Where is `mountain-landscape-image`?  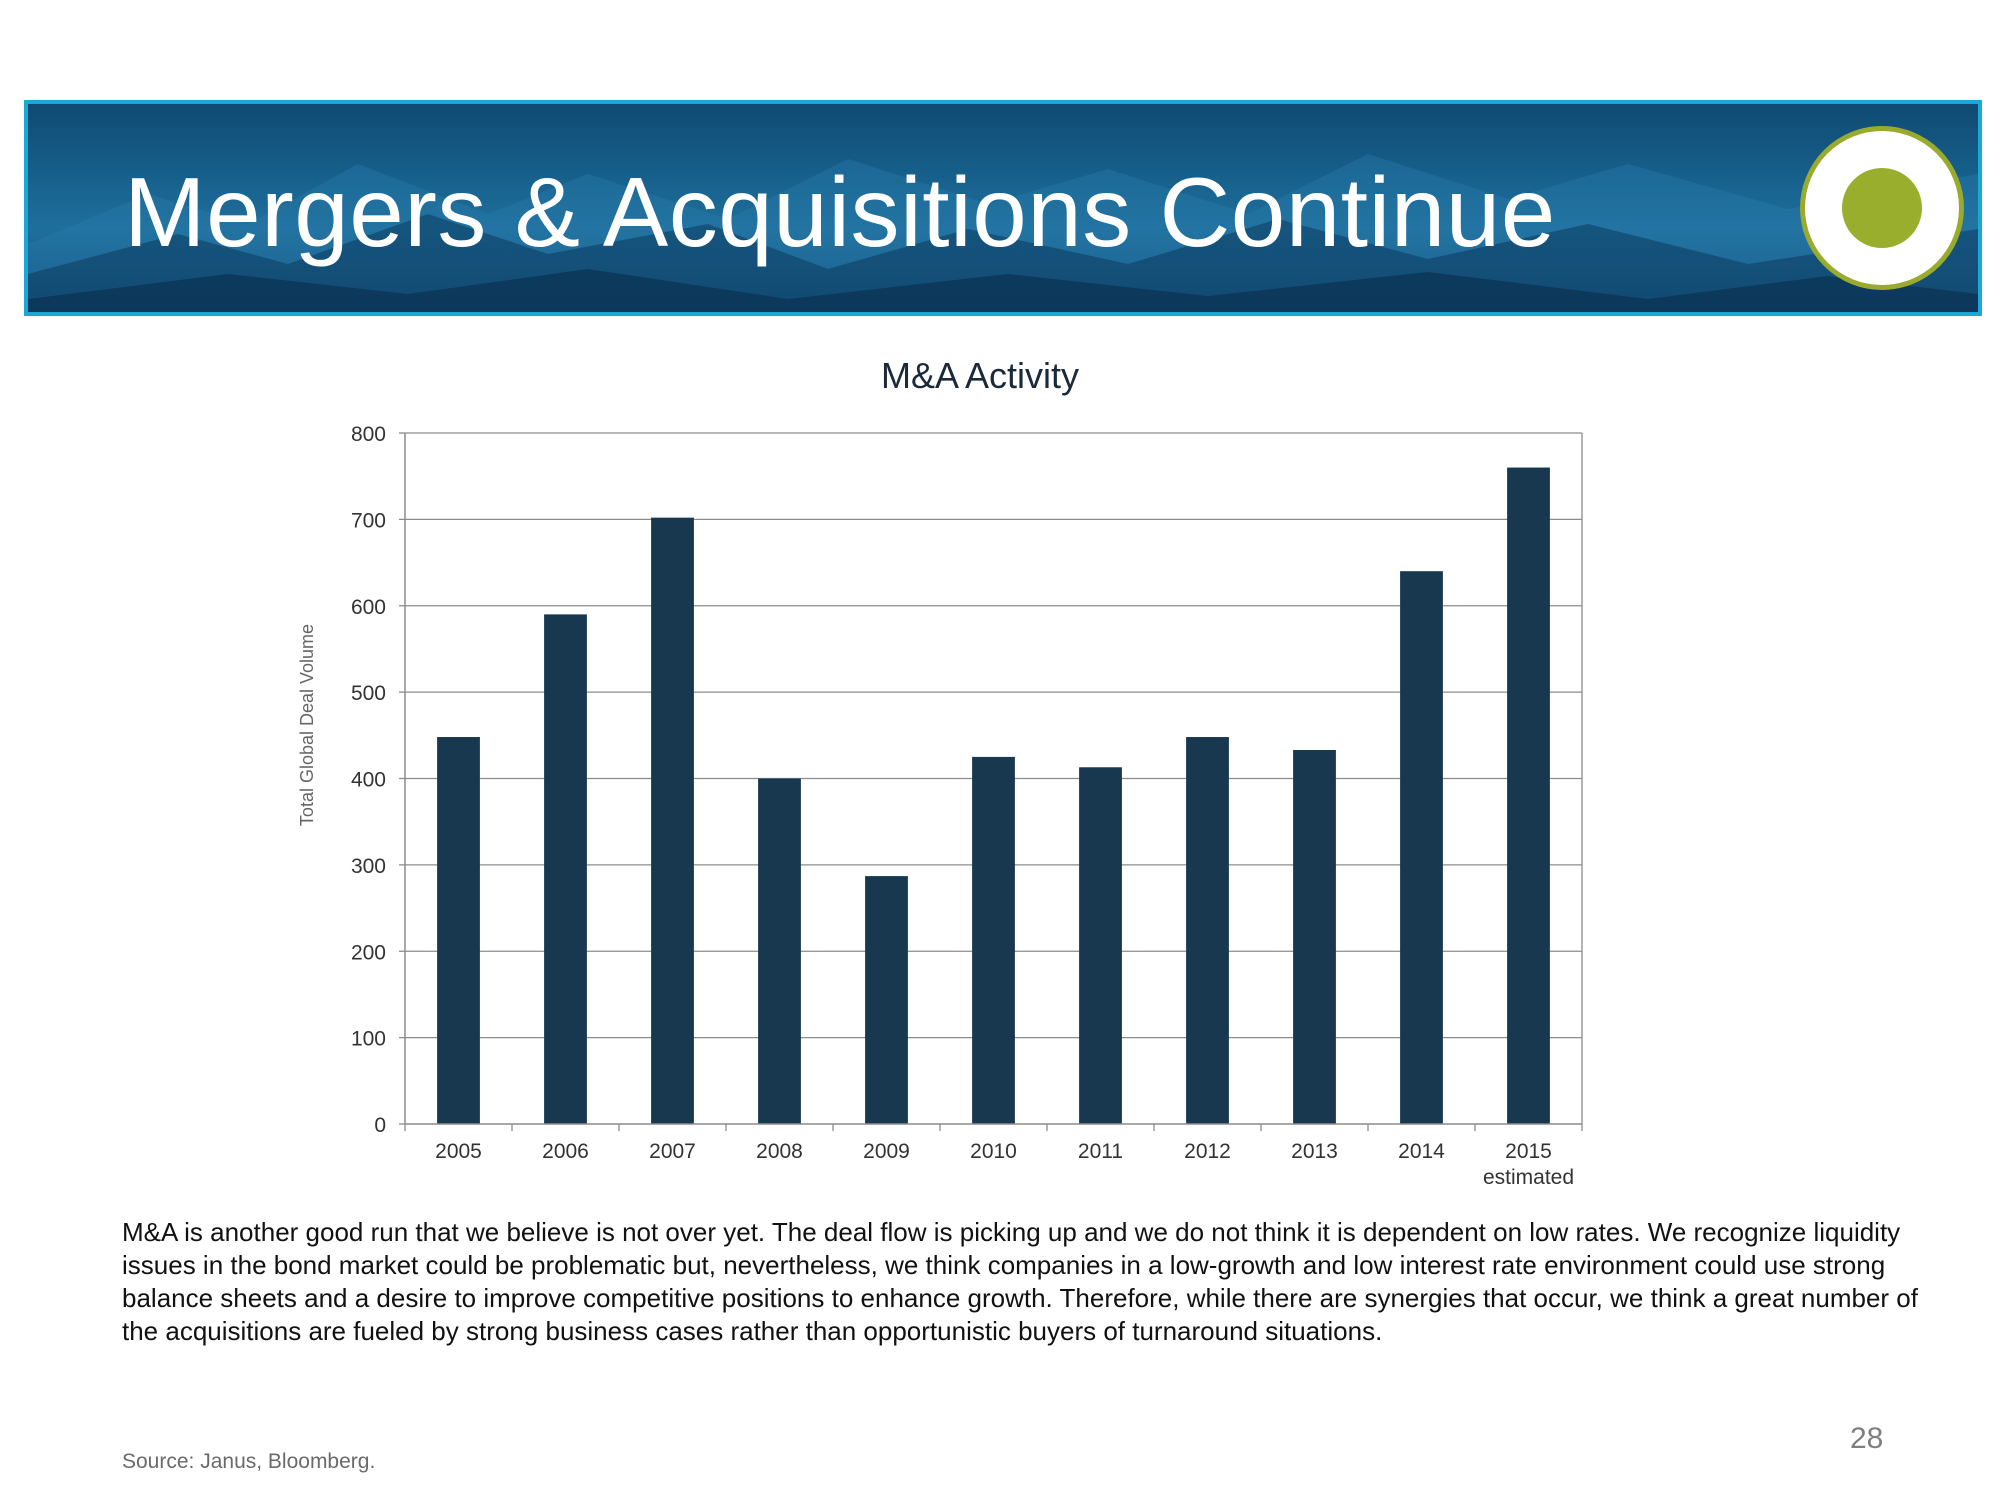
mountain-landscape-image is located at coordinates (1003, 233).